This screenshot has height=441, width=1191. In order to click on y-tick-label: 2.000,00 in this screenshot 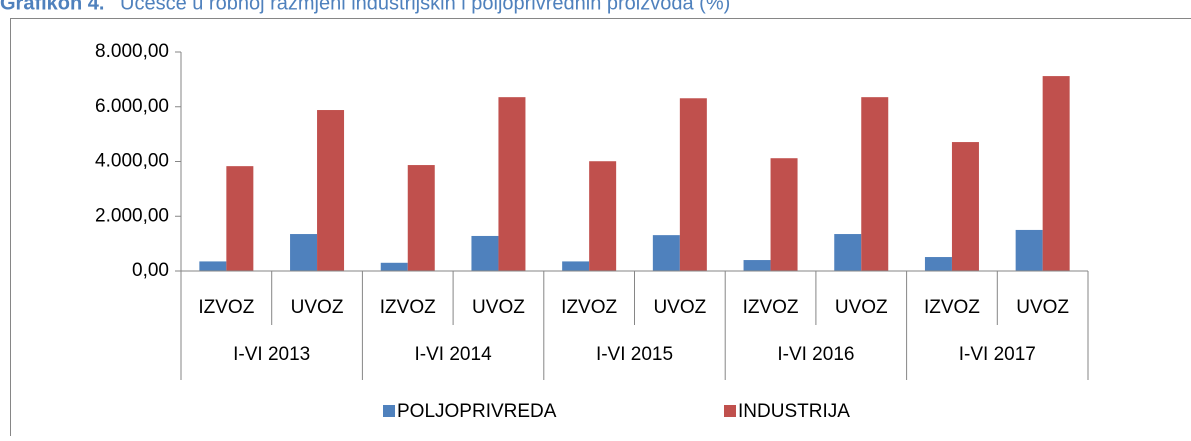, I will do `click(132, 215)`.